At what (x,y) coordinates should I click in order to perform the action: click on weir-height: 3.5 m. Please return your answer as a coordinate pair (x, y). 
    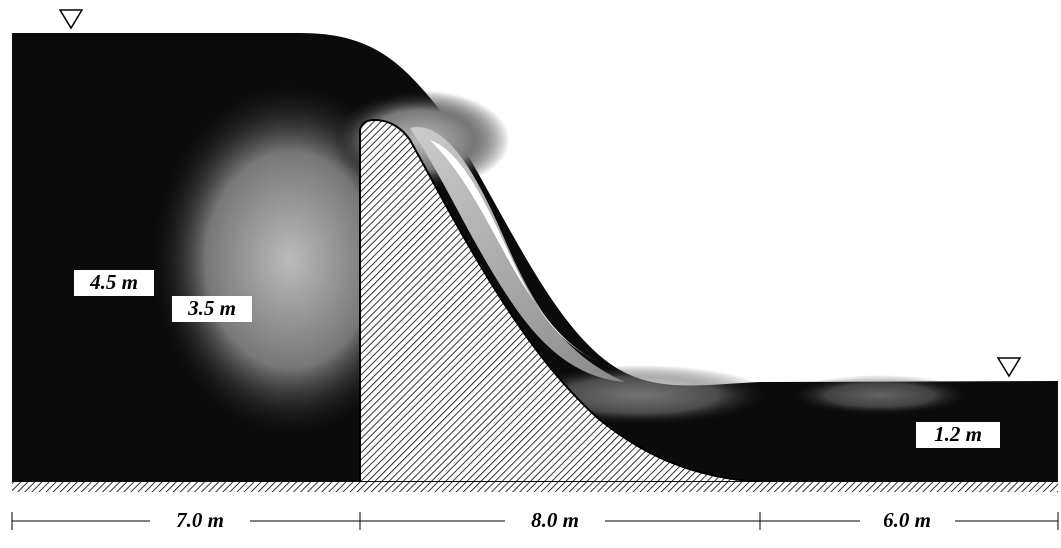
    Looking at the image, I should click on (211, 308).